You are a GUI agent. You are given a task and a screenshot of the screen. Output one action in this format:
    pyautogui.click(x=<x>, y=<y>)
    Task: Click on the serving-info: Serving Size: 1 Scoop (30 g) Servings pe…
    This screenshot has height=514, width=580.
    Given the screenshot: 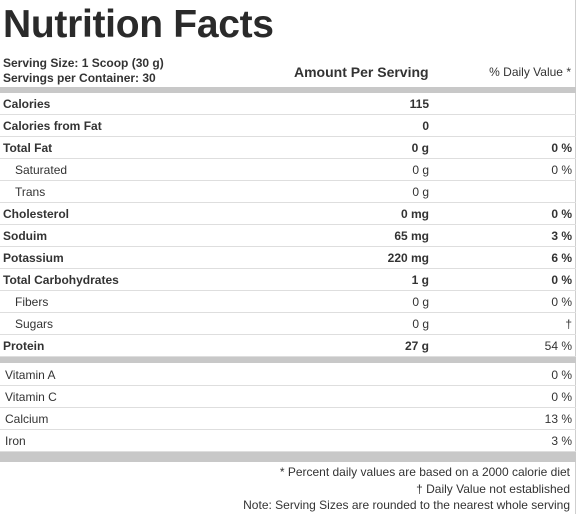 What is the action you would take?
    pyautogui.click(x=83, y=71)
    